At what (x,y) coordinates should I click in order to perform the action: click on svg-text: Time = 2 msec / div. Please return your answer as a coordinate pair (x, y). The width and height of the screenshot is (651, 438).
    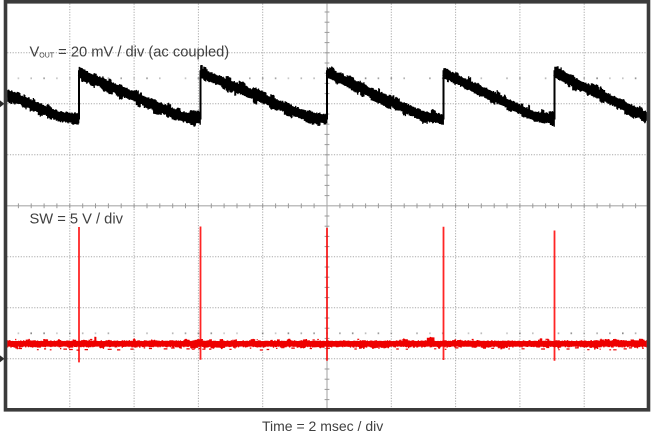
    Looking at the image, I should click on (322, 425).